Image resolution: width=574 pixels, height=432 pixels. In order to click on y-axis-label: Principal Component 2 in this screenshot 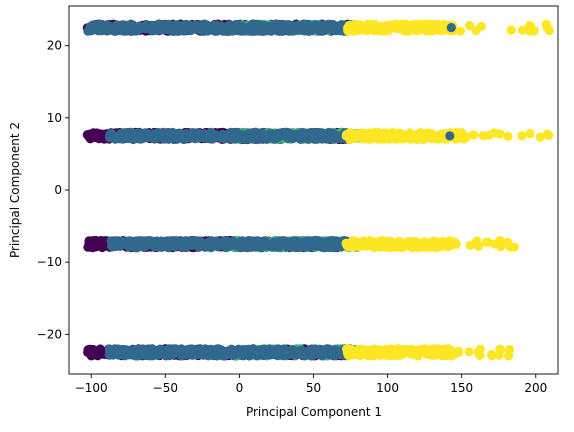, I will do `click(15, 190)`.